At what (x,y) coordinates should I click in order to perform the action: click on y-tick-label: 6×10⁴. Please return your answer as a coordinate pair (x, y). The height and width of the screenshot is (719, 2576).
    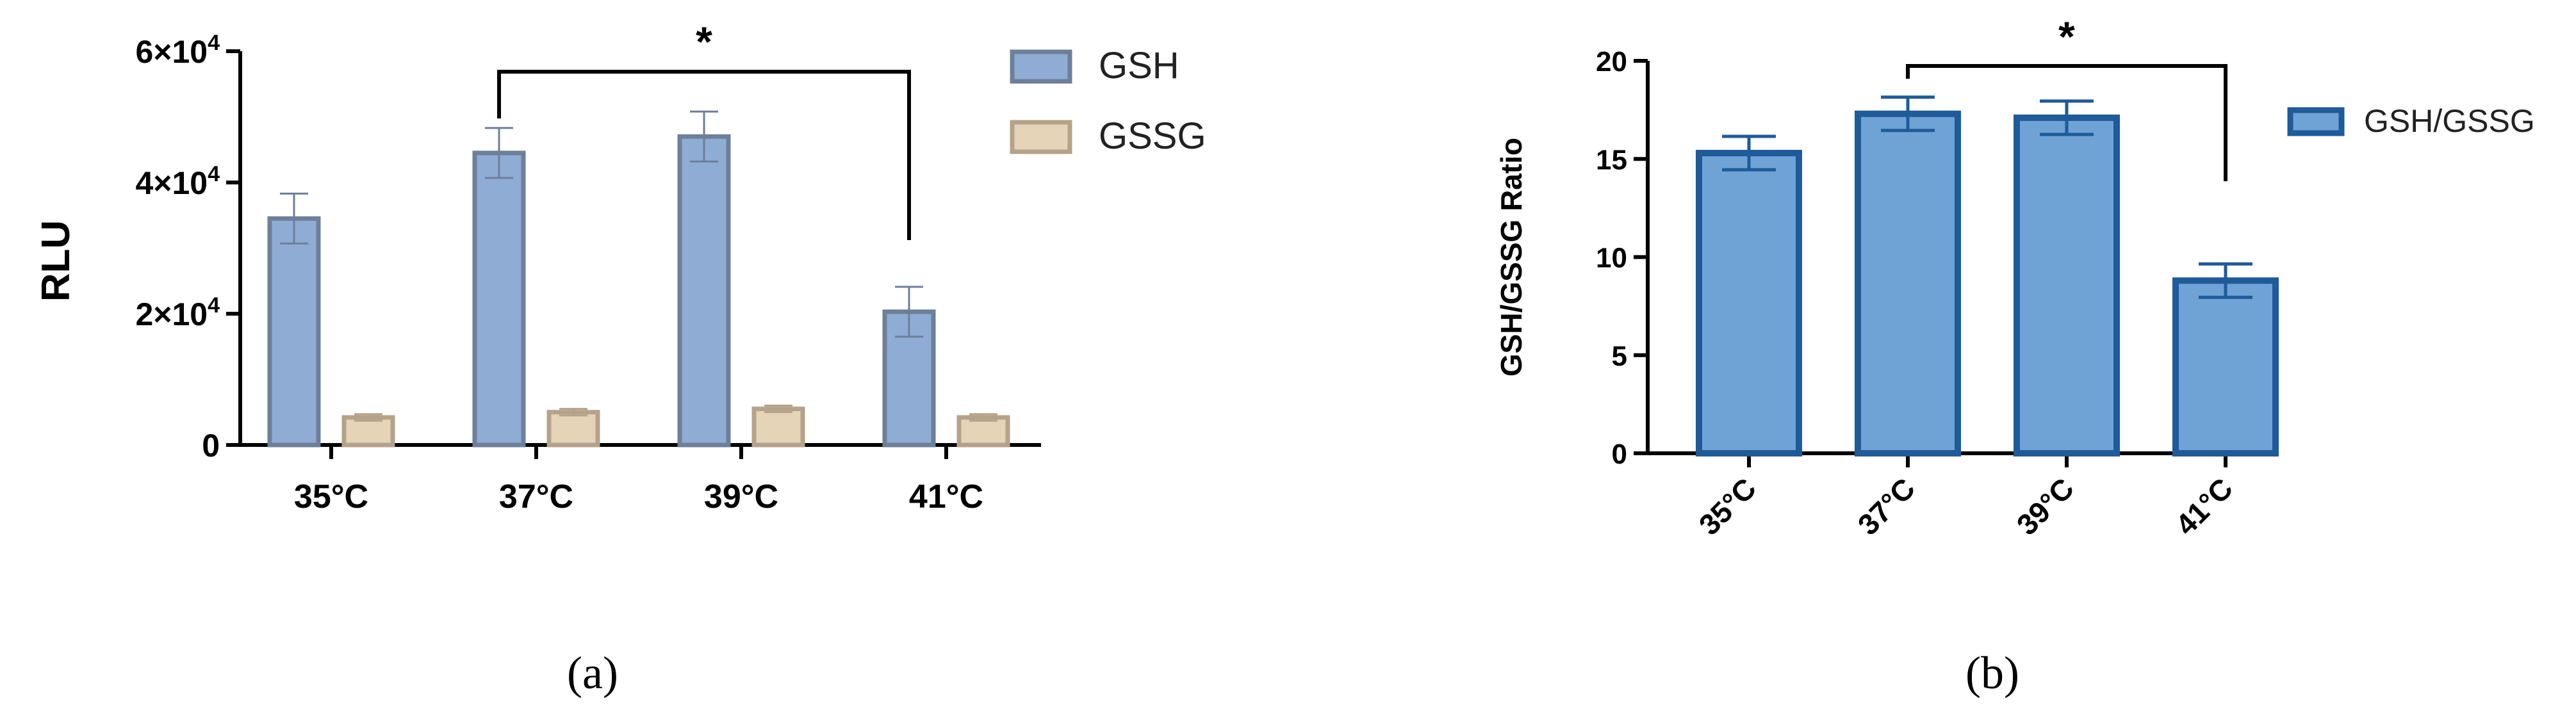
    Looking at the image, I should click on (178, 50).